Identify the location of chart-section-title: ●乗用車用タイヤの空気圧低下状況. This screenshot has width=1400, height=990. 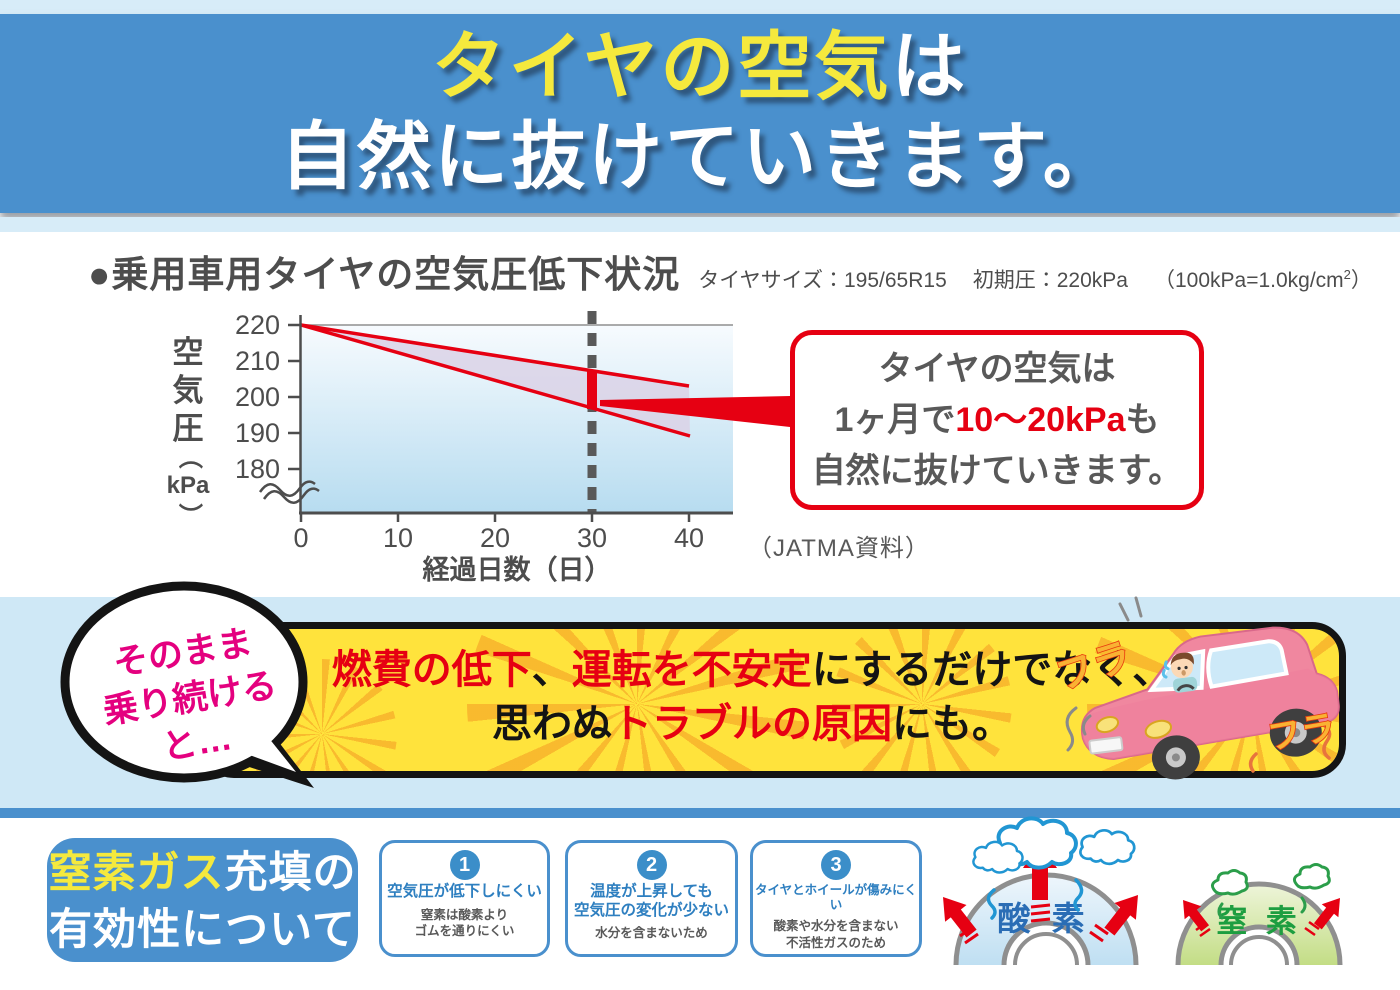
(384, 274).